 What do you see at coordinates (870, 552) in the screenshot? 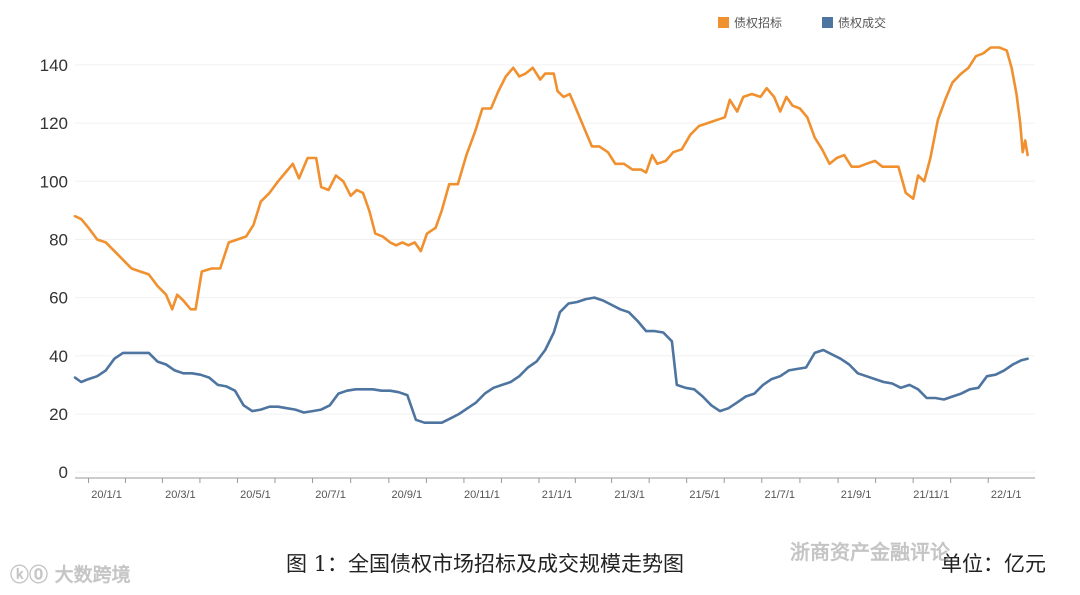
I see `watermark-right: 浙商资产金融评论` at bounding box center [870, 552].